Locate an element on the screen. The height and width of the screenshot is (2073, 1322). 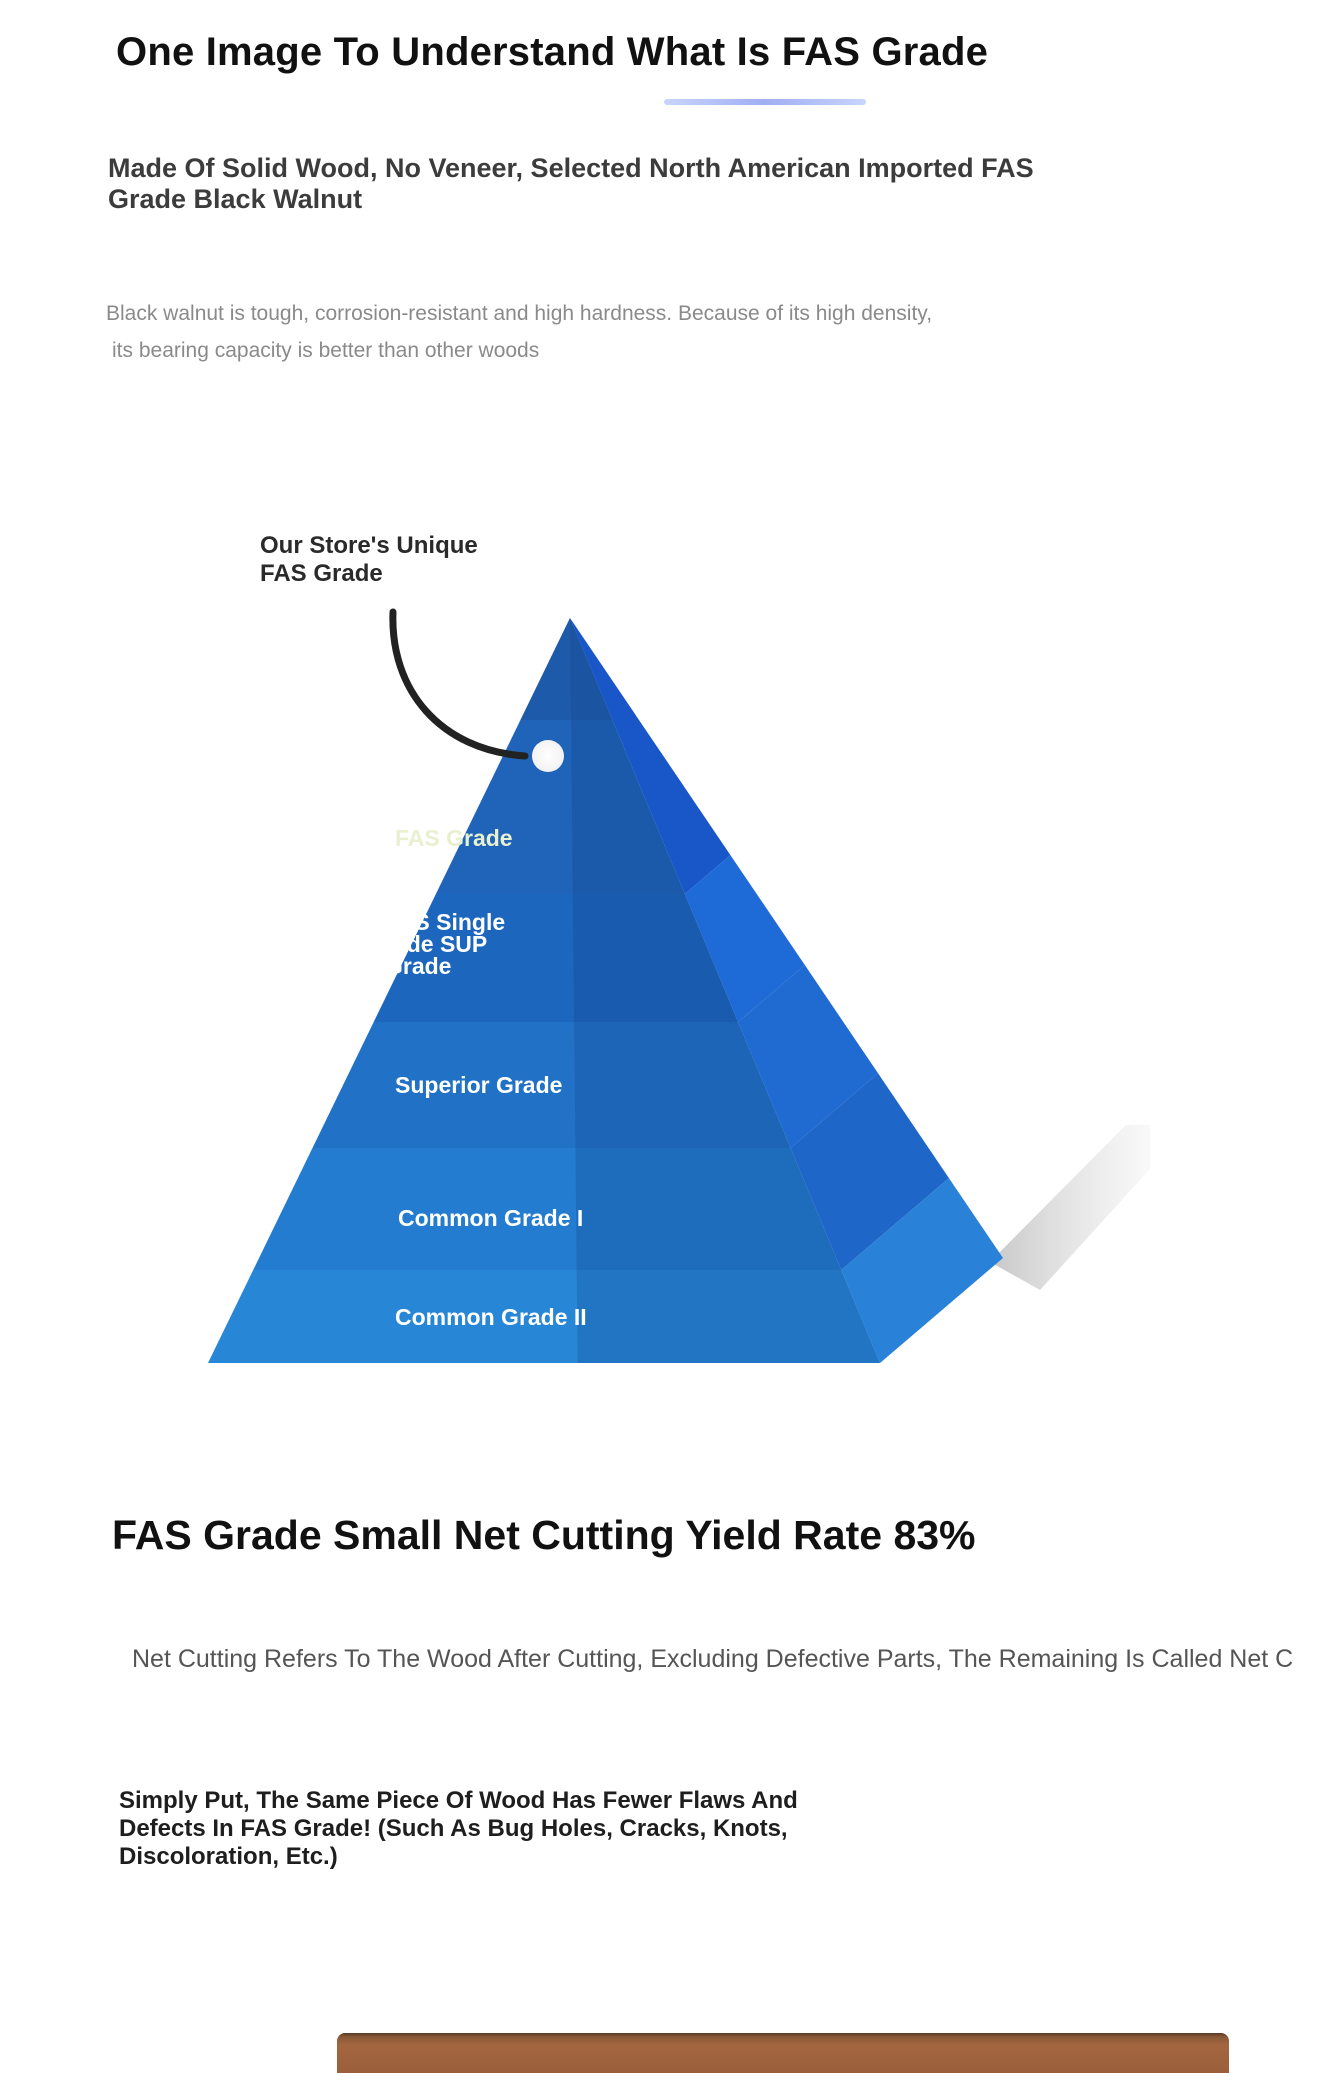
pyramid-tier-label: Common Grade I is located at coordinates (490, 1218).